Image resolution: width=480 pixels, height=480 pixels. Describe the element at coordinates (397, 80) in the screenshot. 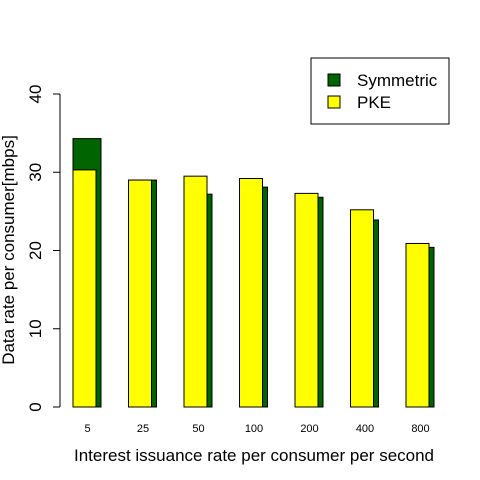

I see `legend-label-symmetric: Symmetric` at that location.